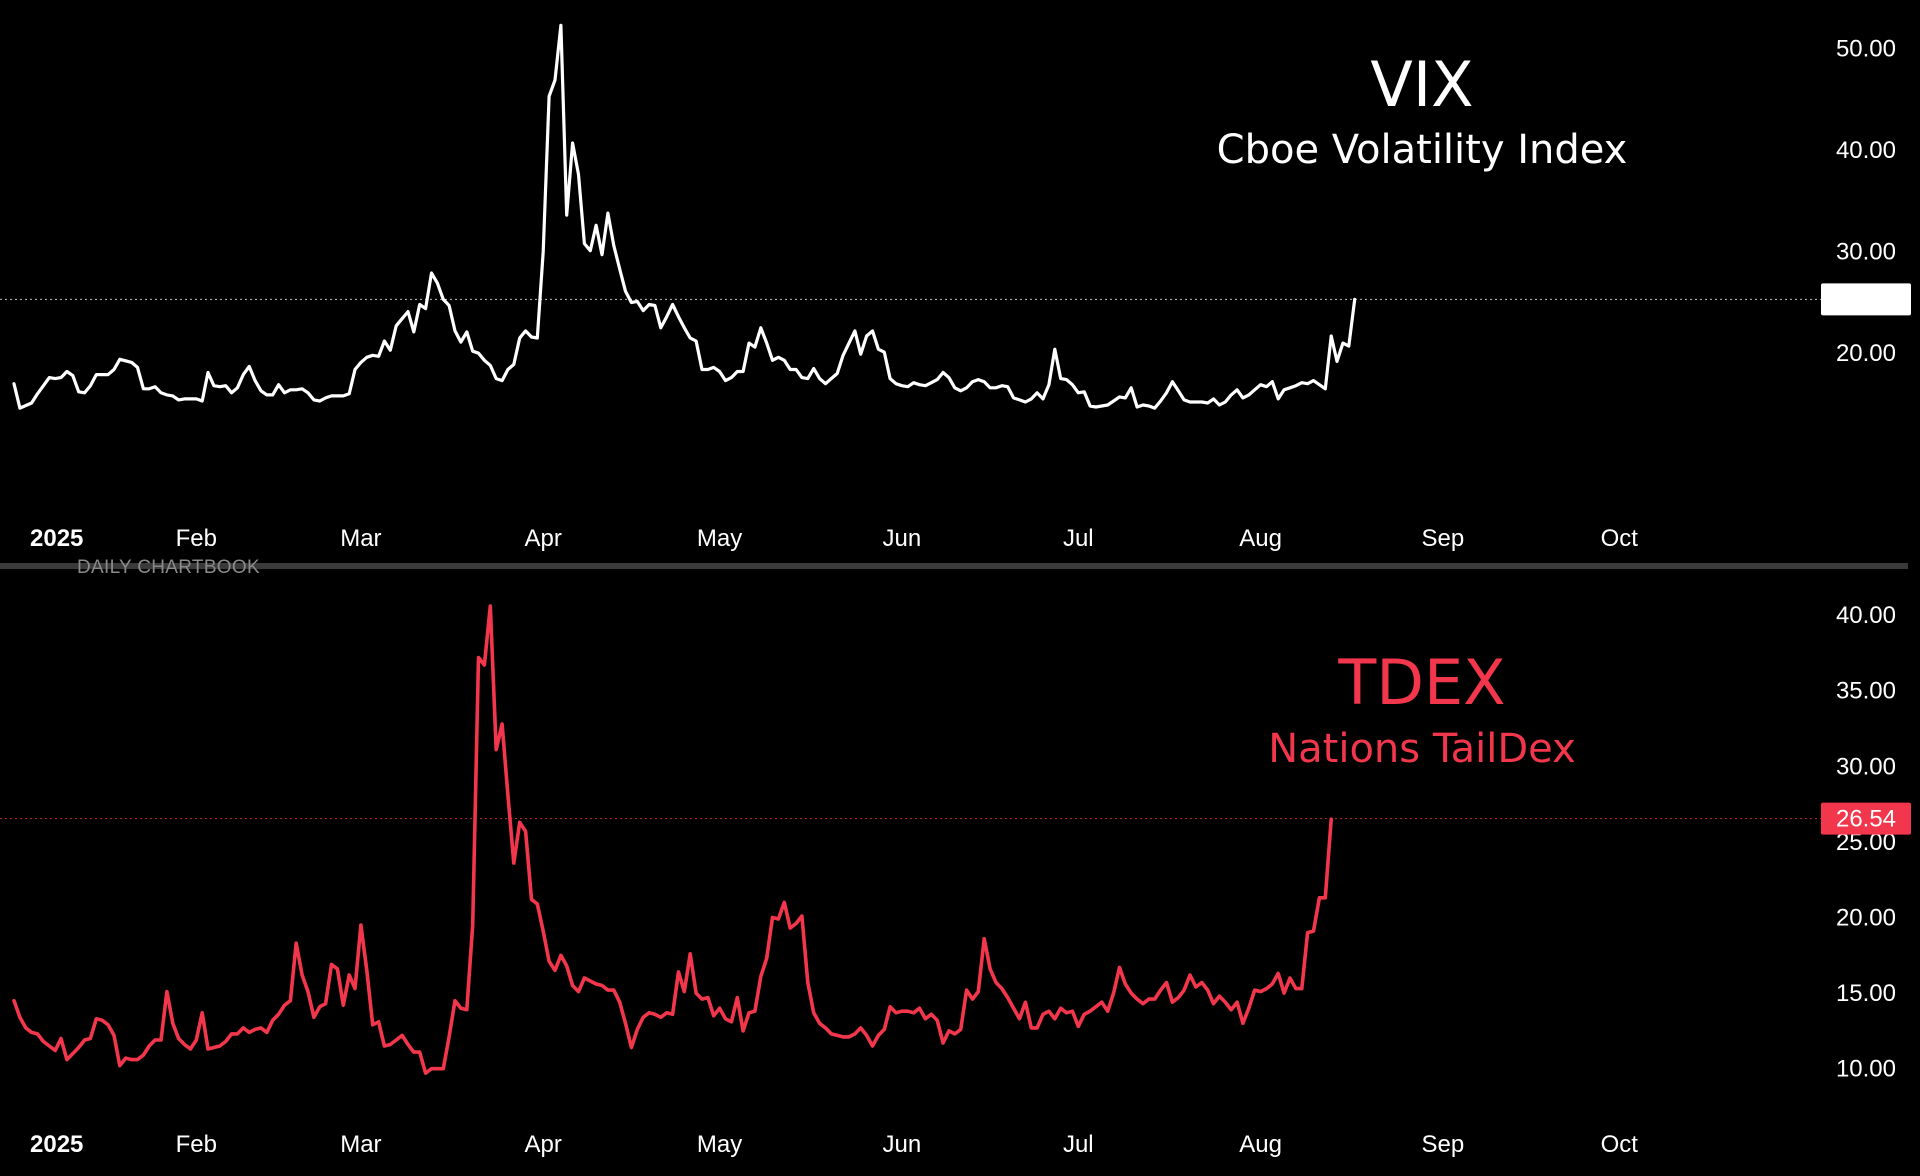 The width and height of the screenshot is (1920, 1176). What do you see at coordinates (1866, 615) in the screenshot?
I see `tdex-y-tick-label: 40.00` at bounding box center [1866, 615].